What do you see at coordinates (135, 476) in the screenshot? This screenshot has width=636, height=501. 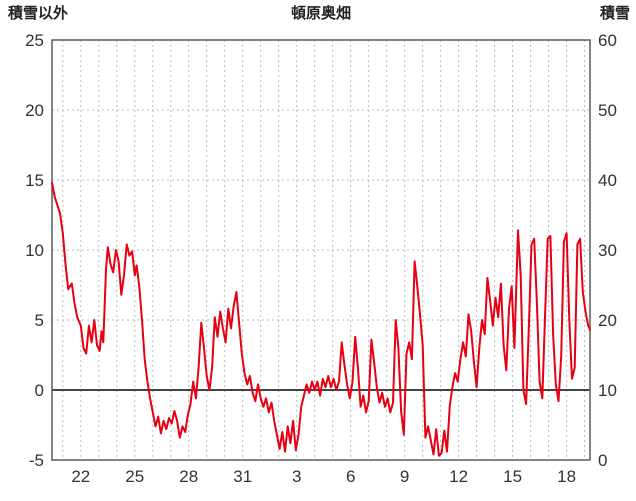 I see `x-axis-tick-label: 25` at bounding box center [135, 476].